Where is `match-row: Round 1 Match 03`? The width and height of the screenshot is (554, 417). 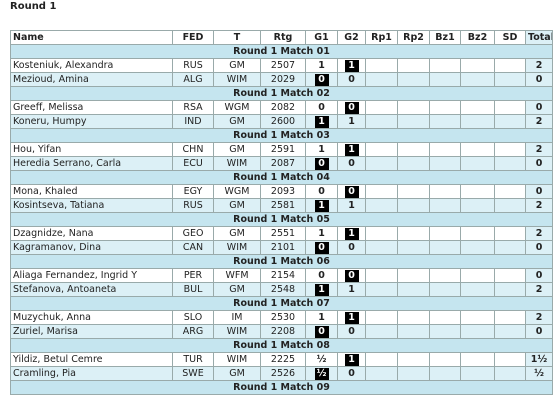
match-row: Round 1 Match 03 is located at coordinates (281, 135).